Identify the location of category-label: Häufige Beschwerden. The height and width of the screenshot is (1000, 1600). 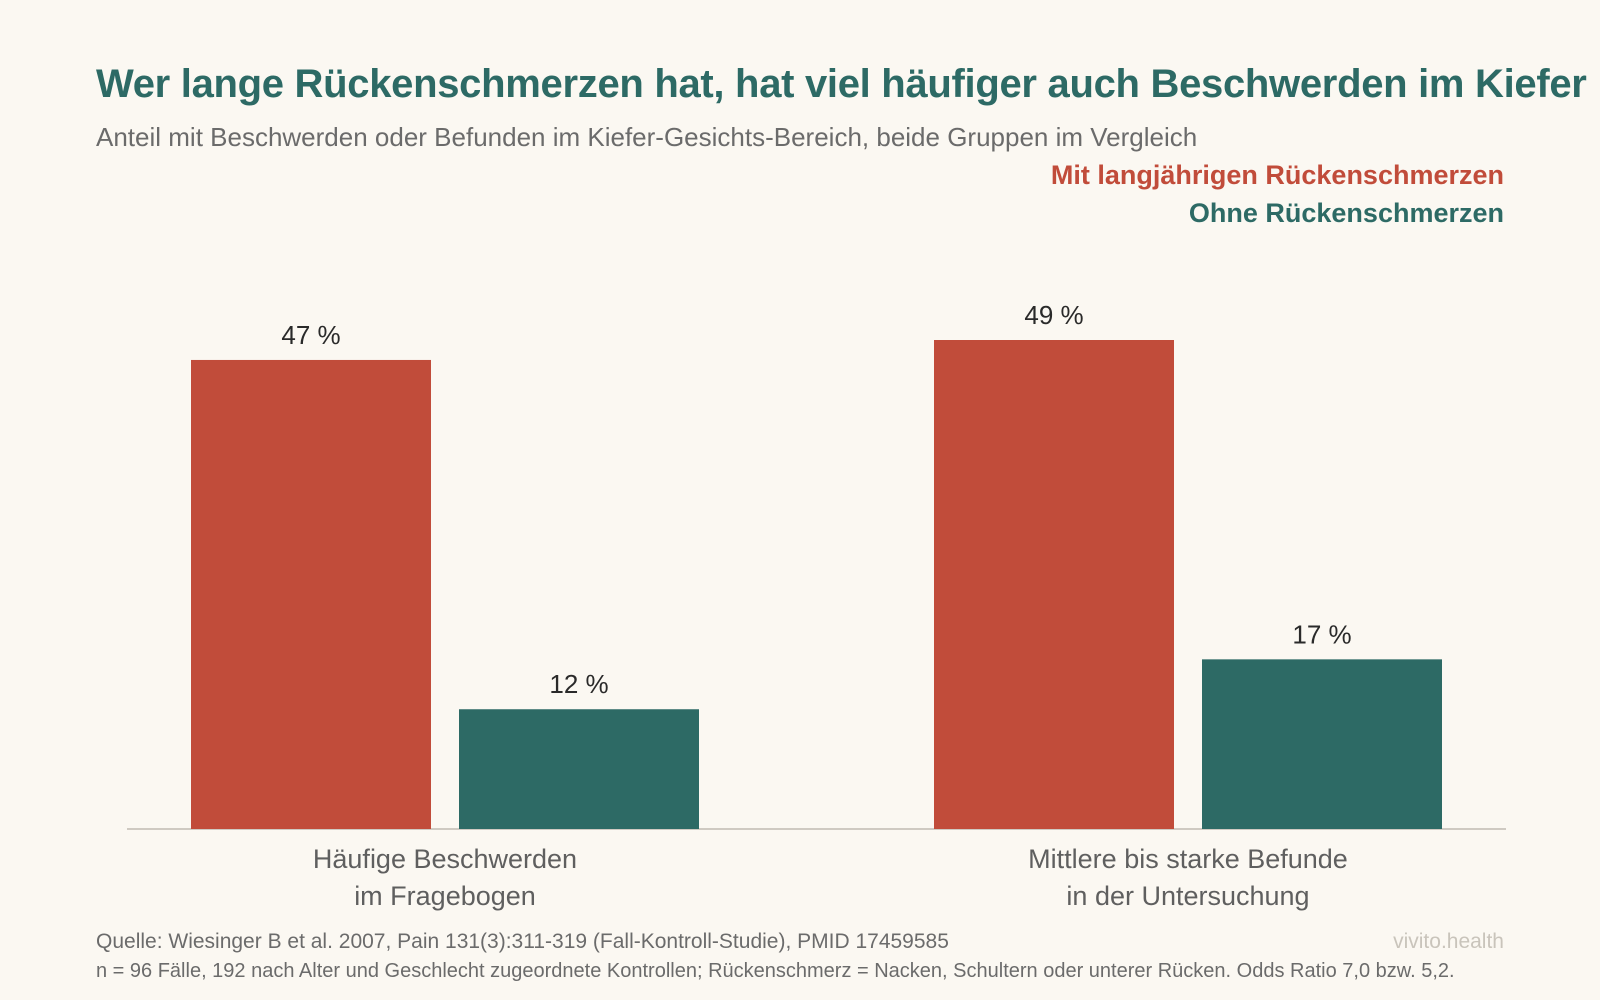
(445, 859).